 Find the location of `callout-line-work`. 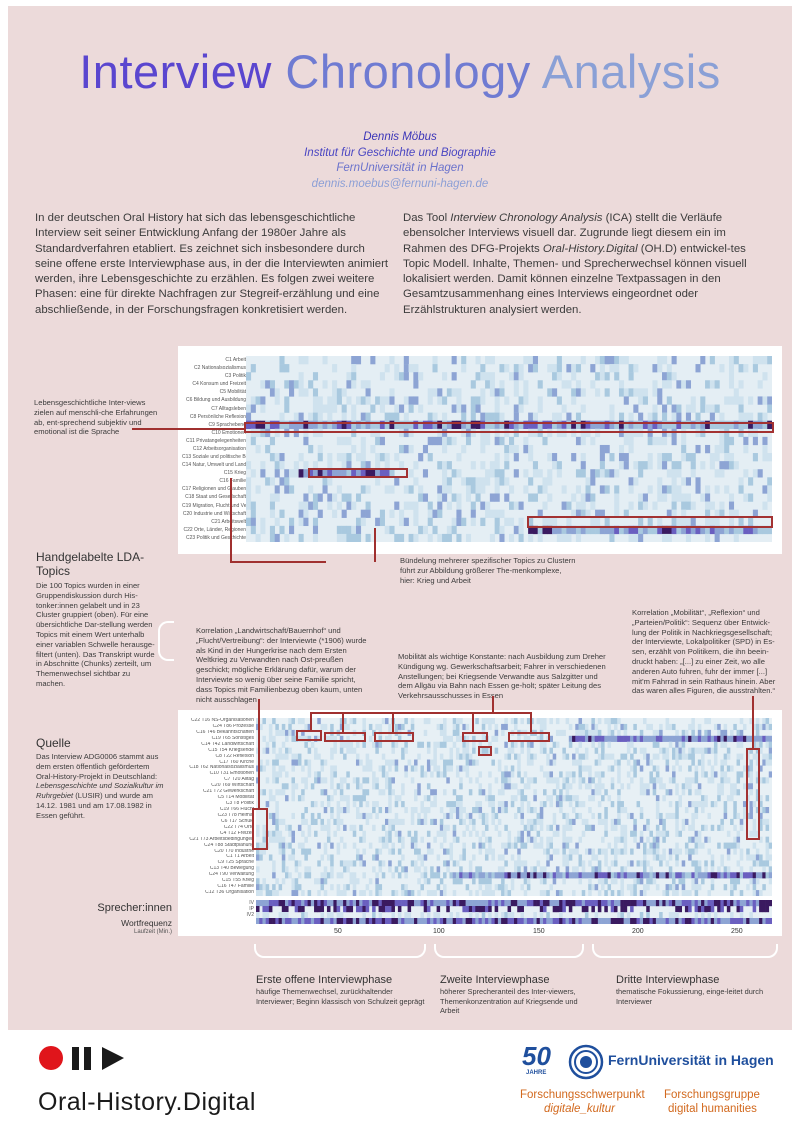

callout-line-work is located at coordinates (375, 545).